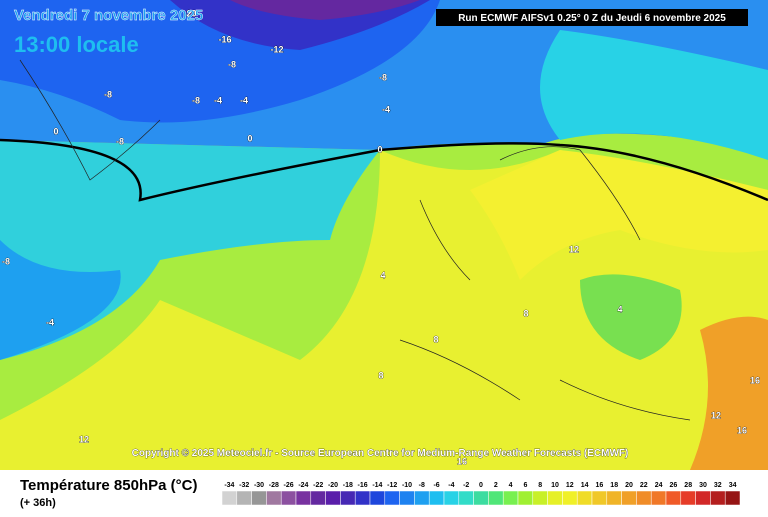 The image size is (768, 517). I want to click on scale-label: 24, so click(659, 485).